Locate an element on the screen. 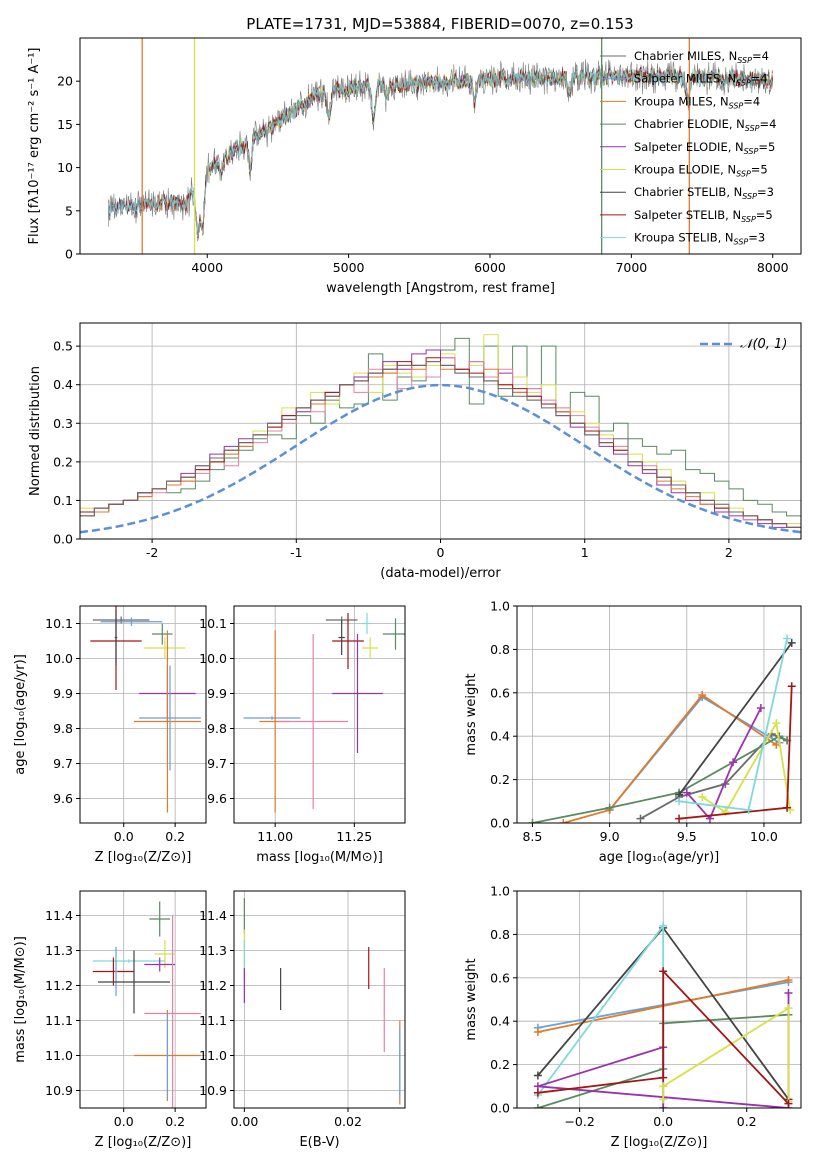  x-axis-label: age [log₁₀(age/yr)] is located at coordinates (659, 857).